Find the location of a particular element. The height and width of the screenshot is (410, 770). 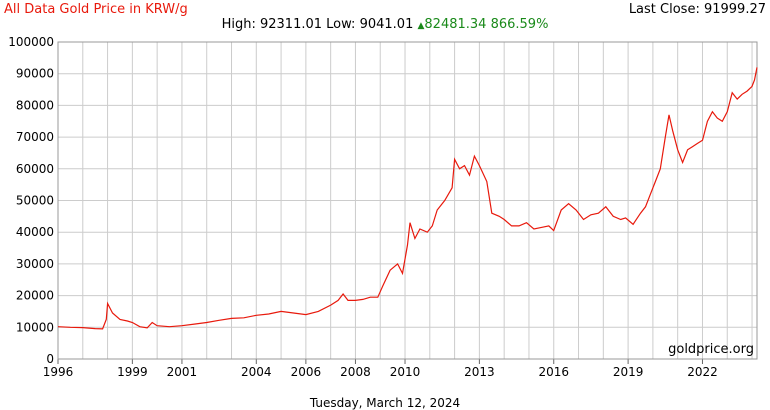

x-tick-label: 1996 is located at coordinates (58, 372).